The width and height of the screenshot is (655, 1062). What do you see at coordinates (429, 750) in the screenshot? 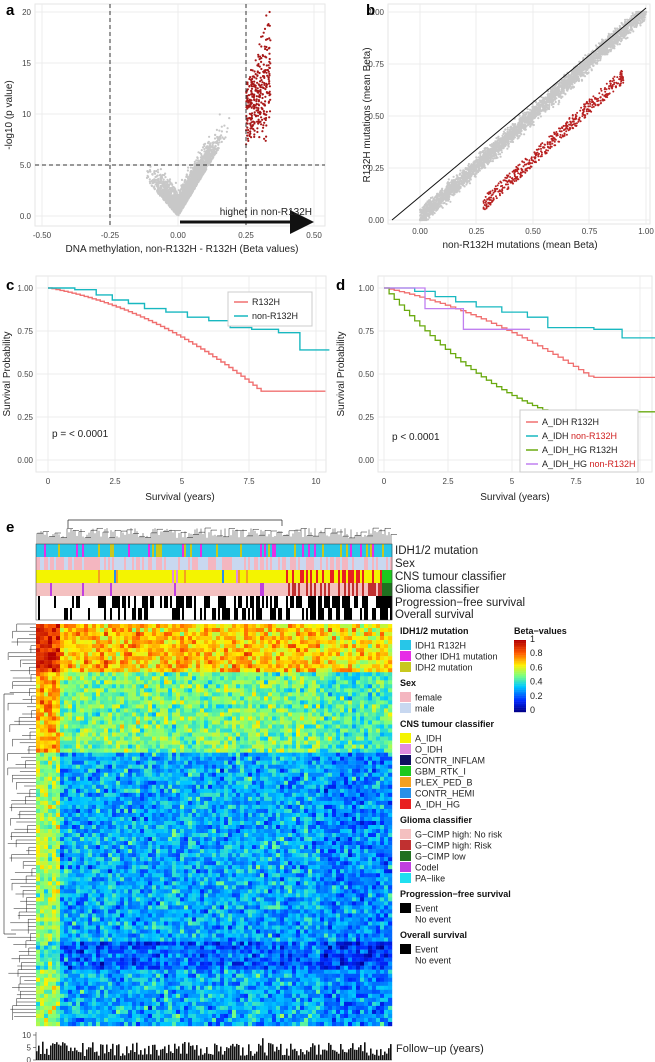
I see `legend-item: O_IDH` at bounding box center [429, 750].